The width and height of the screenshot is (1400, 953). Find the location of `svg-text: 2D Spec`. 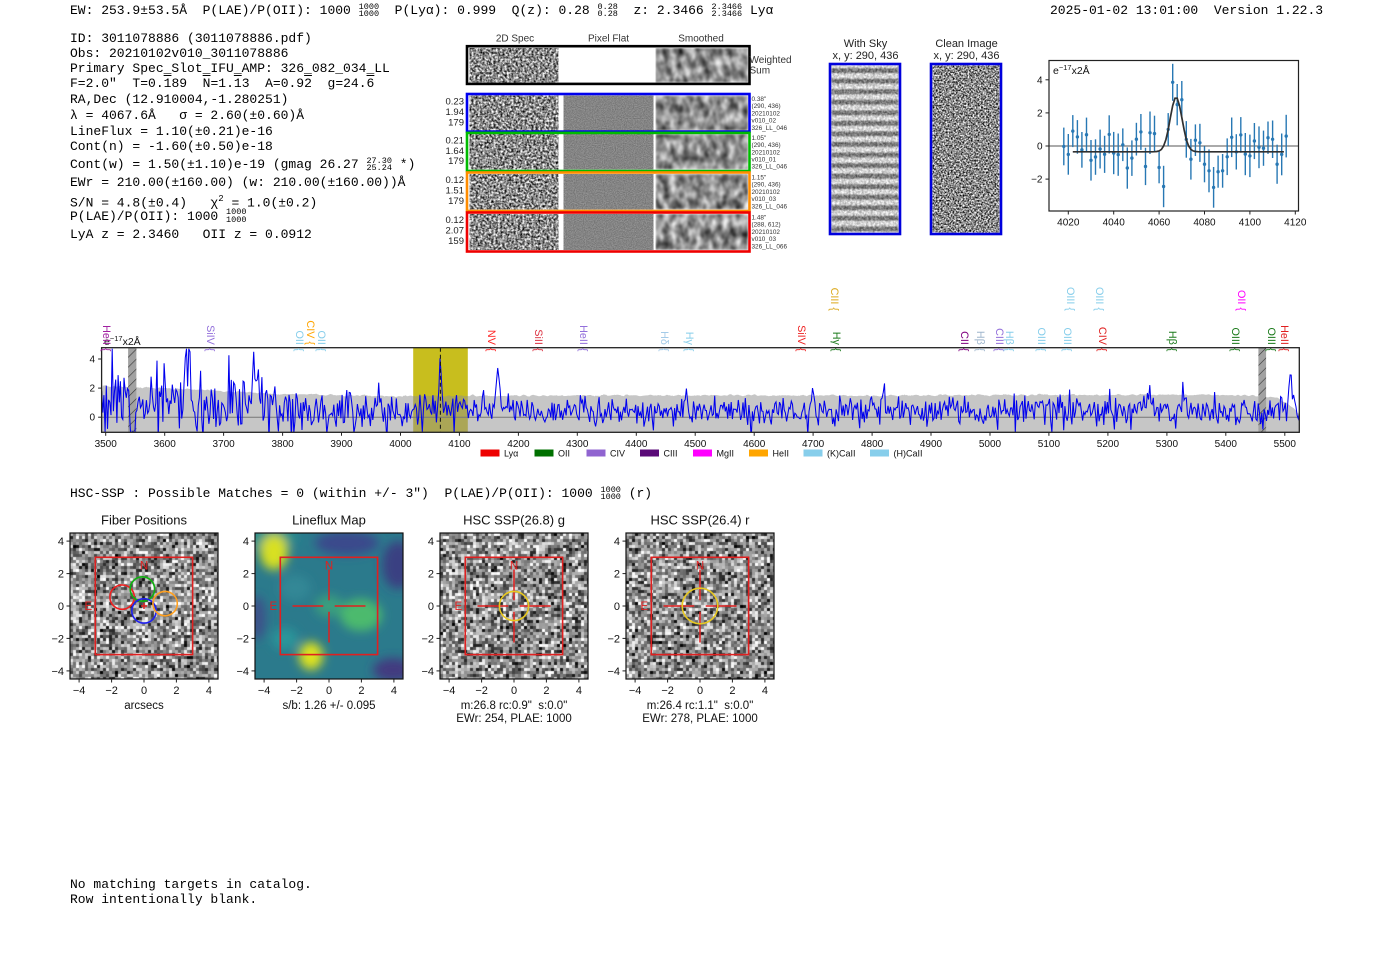

svg-text: 2D Spec is located at coordinates (515, 39).